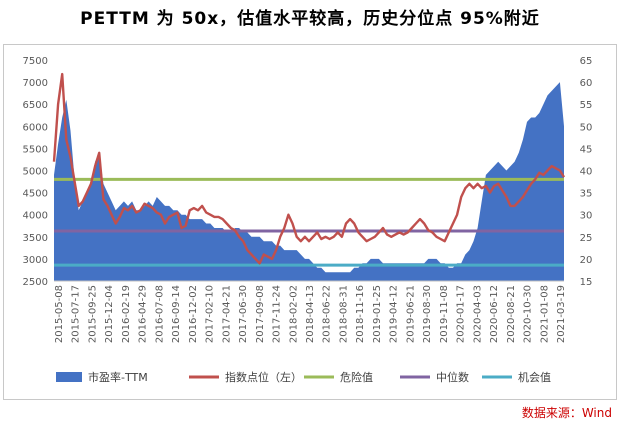  What do you see at coordinates (494, 314) in the screenshot?
I see `x-tick-label: 2020-06-12` at bounding box center [494, 314].